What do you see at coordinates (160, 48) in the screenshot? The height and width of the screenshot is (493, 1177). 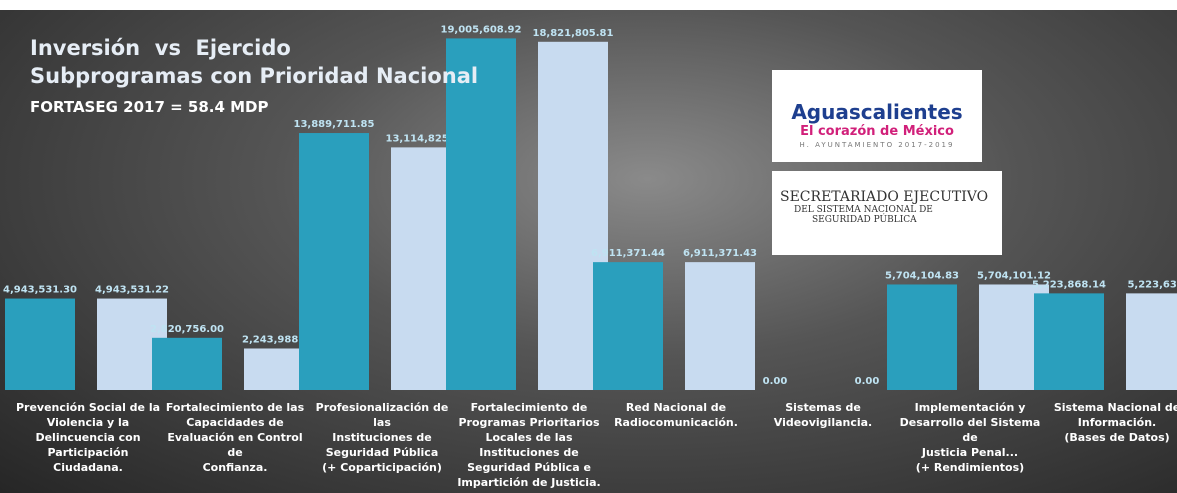 I see `title: Inversión vs Ejercido` at bounding box center [160, 48].